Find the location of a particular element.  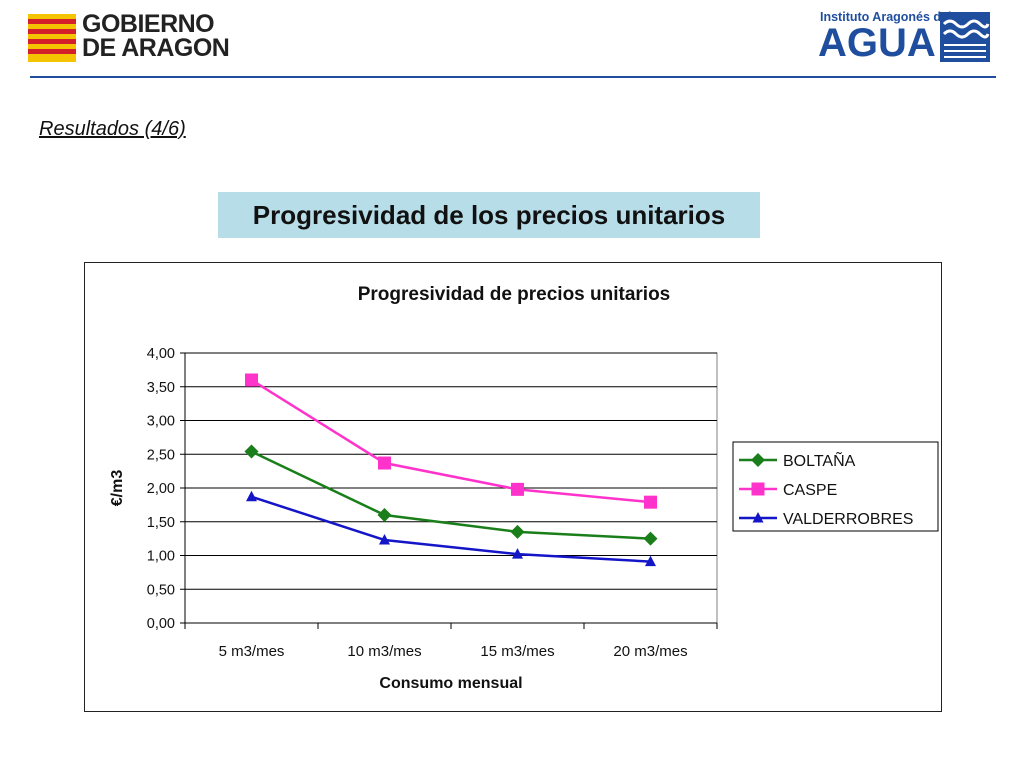

y-tick-label: 4,00 is located at coordinates (161, 354).